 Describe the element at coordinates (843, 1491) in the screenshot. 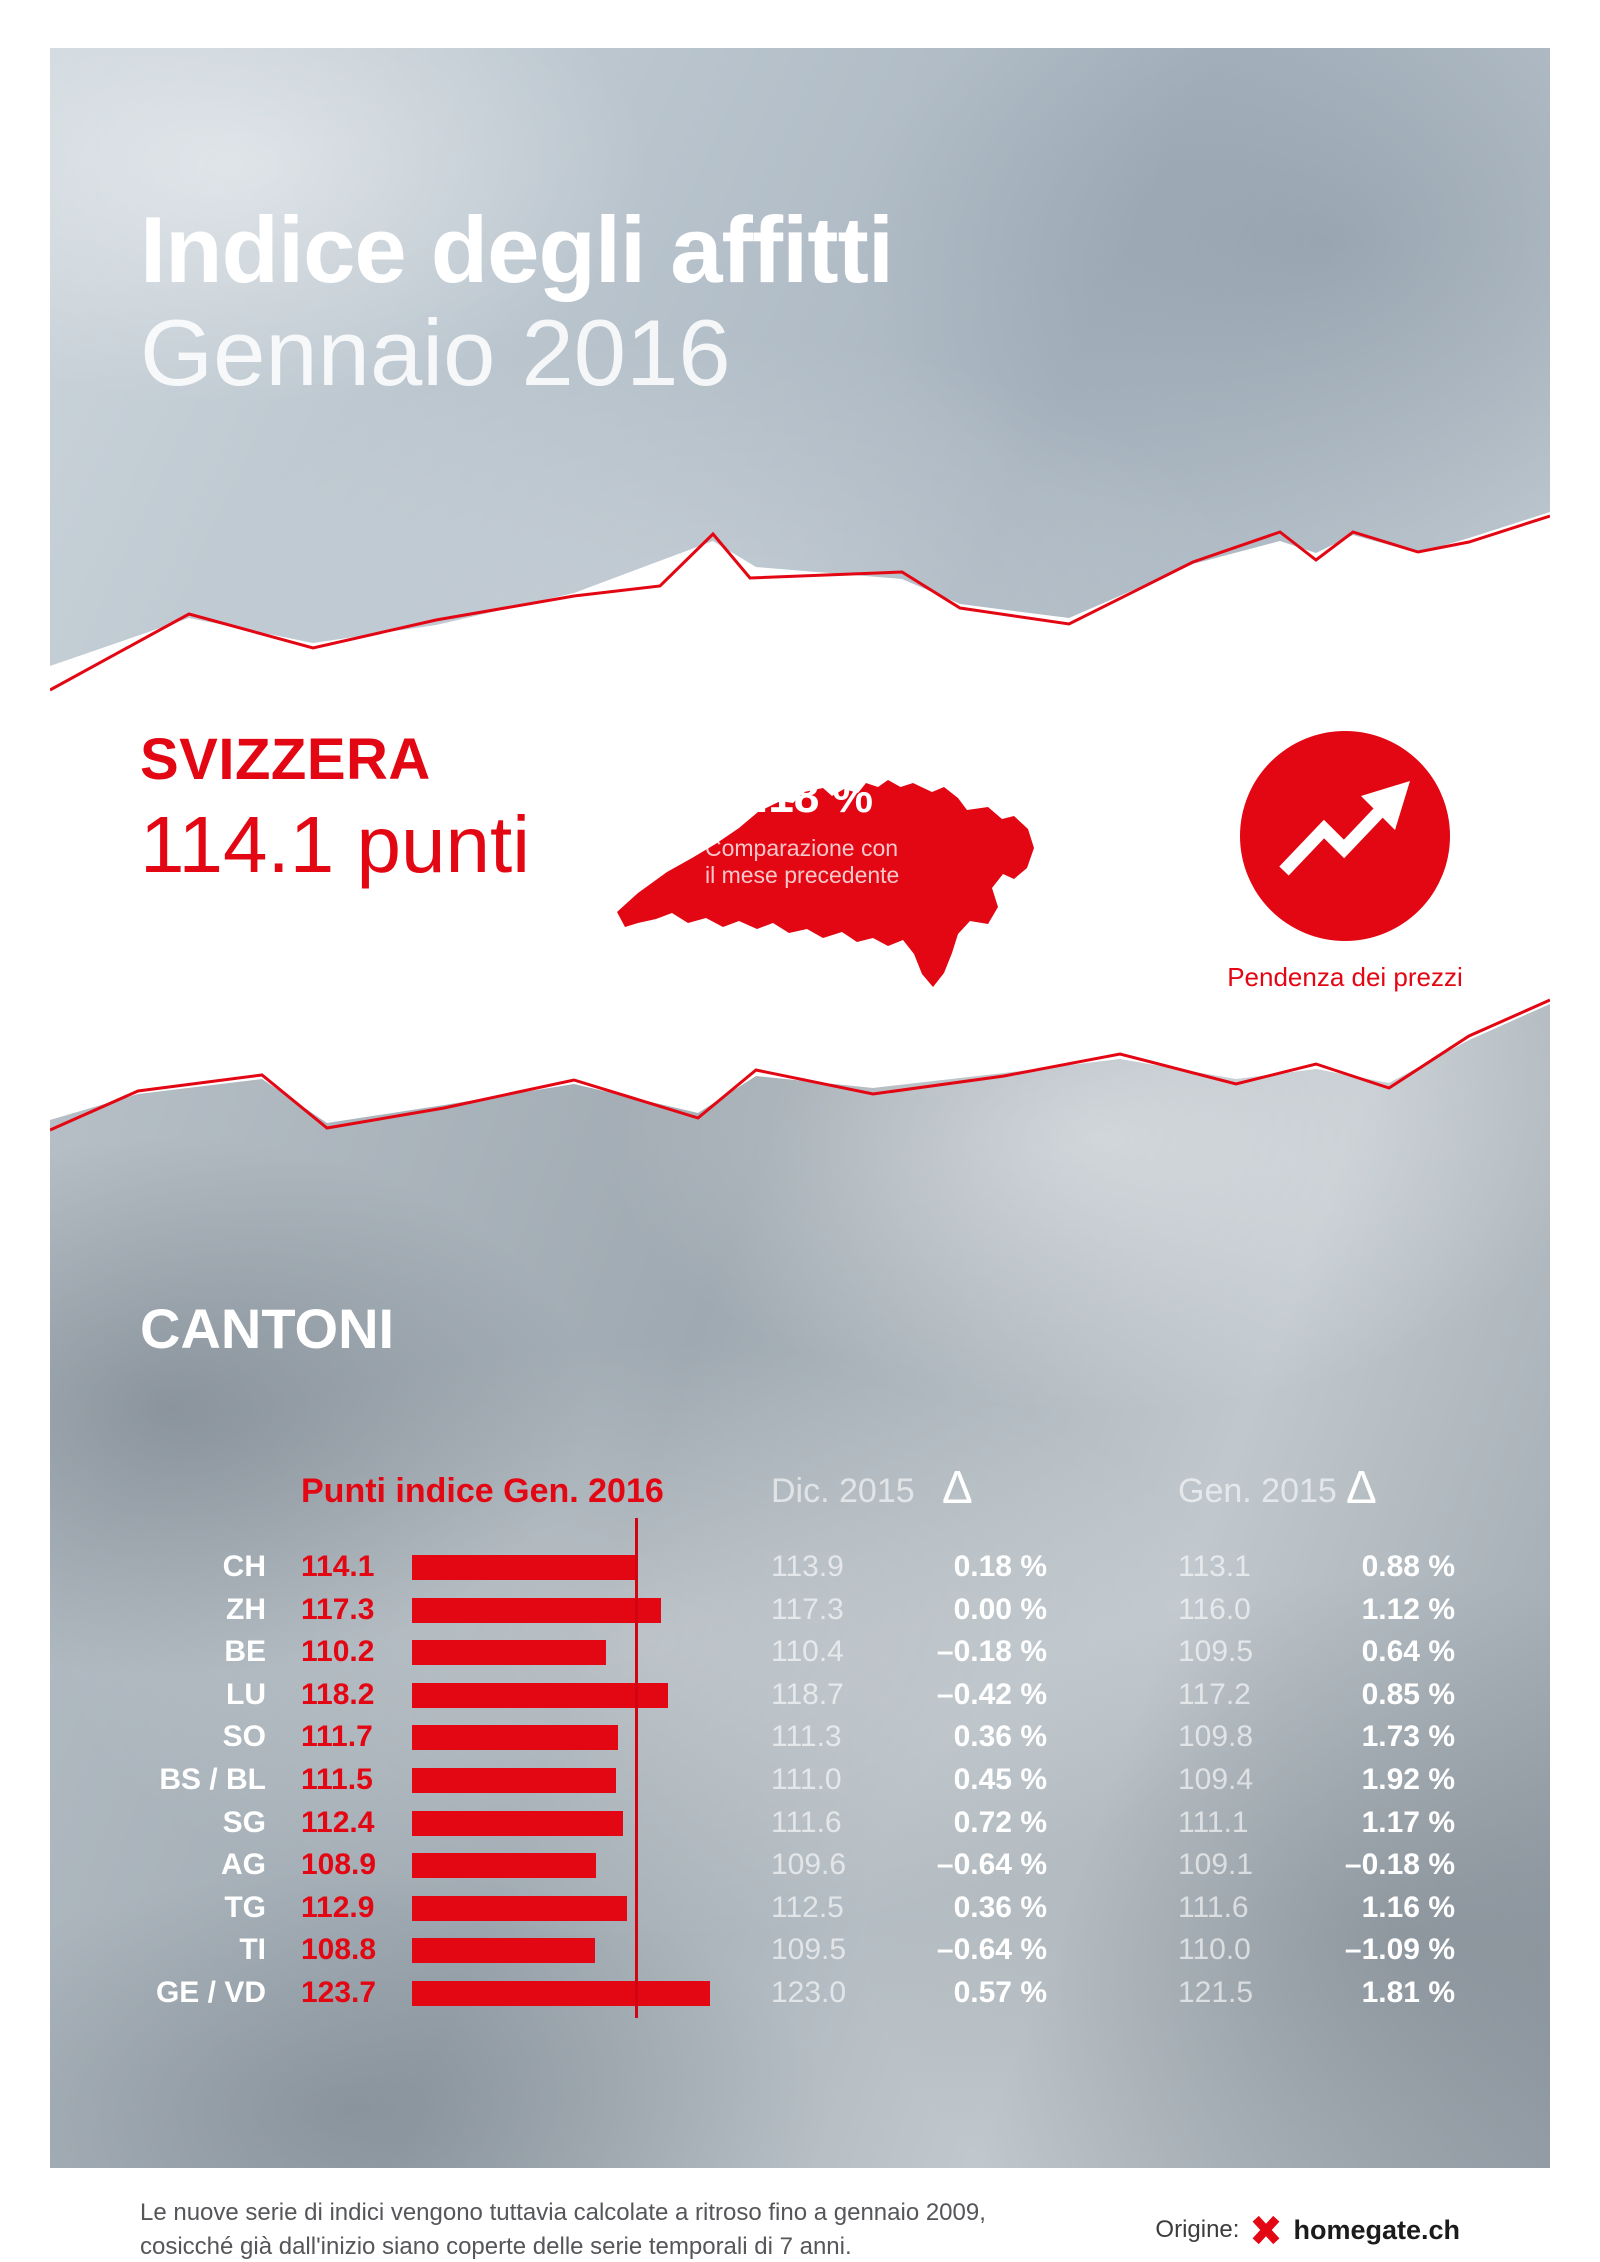

I see `col-header-dec: Dic. 2015` at that location.